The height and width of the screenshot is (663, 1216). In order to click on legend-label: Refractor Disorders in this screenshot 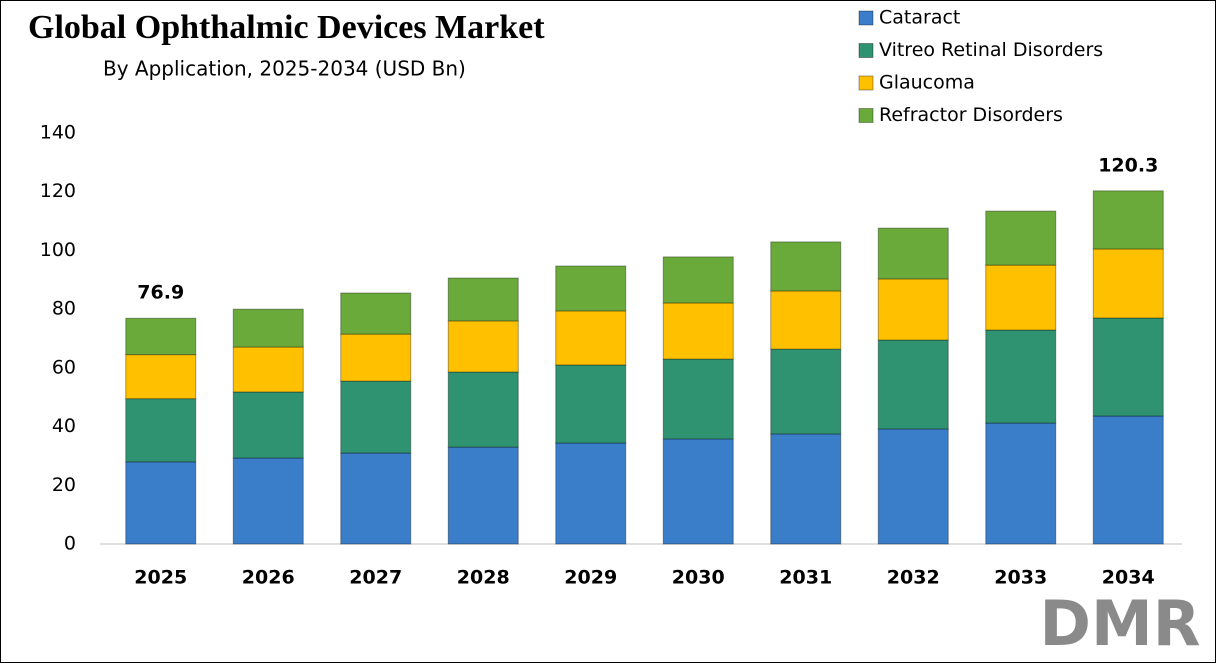, I will do `click(971, 115)`.